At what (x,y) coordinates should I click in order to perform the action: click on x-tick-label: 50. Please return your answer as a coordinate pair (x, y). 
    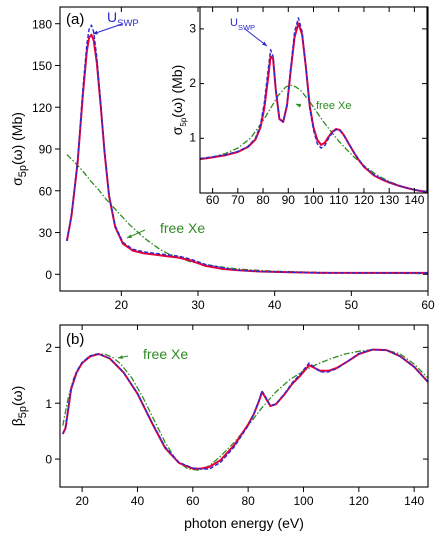
    Looking at the image, I should click on (352, 305).